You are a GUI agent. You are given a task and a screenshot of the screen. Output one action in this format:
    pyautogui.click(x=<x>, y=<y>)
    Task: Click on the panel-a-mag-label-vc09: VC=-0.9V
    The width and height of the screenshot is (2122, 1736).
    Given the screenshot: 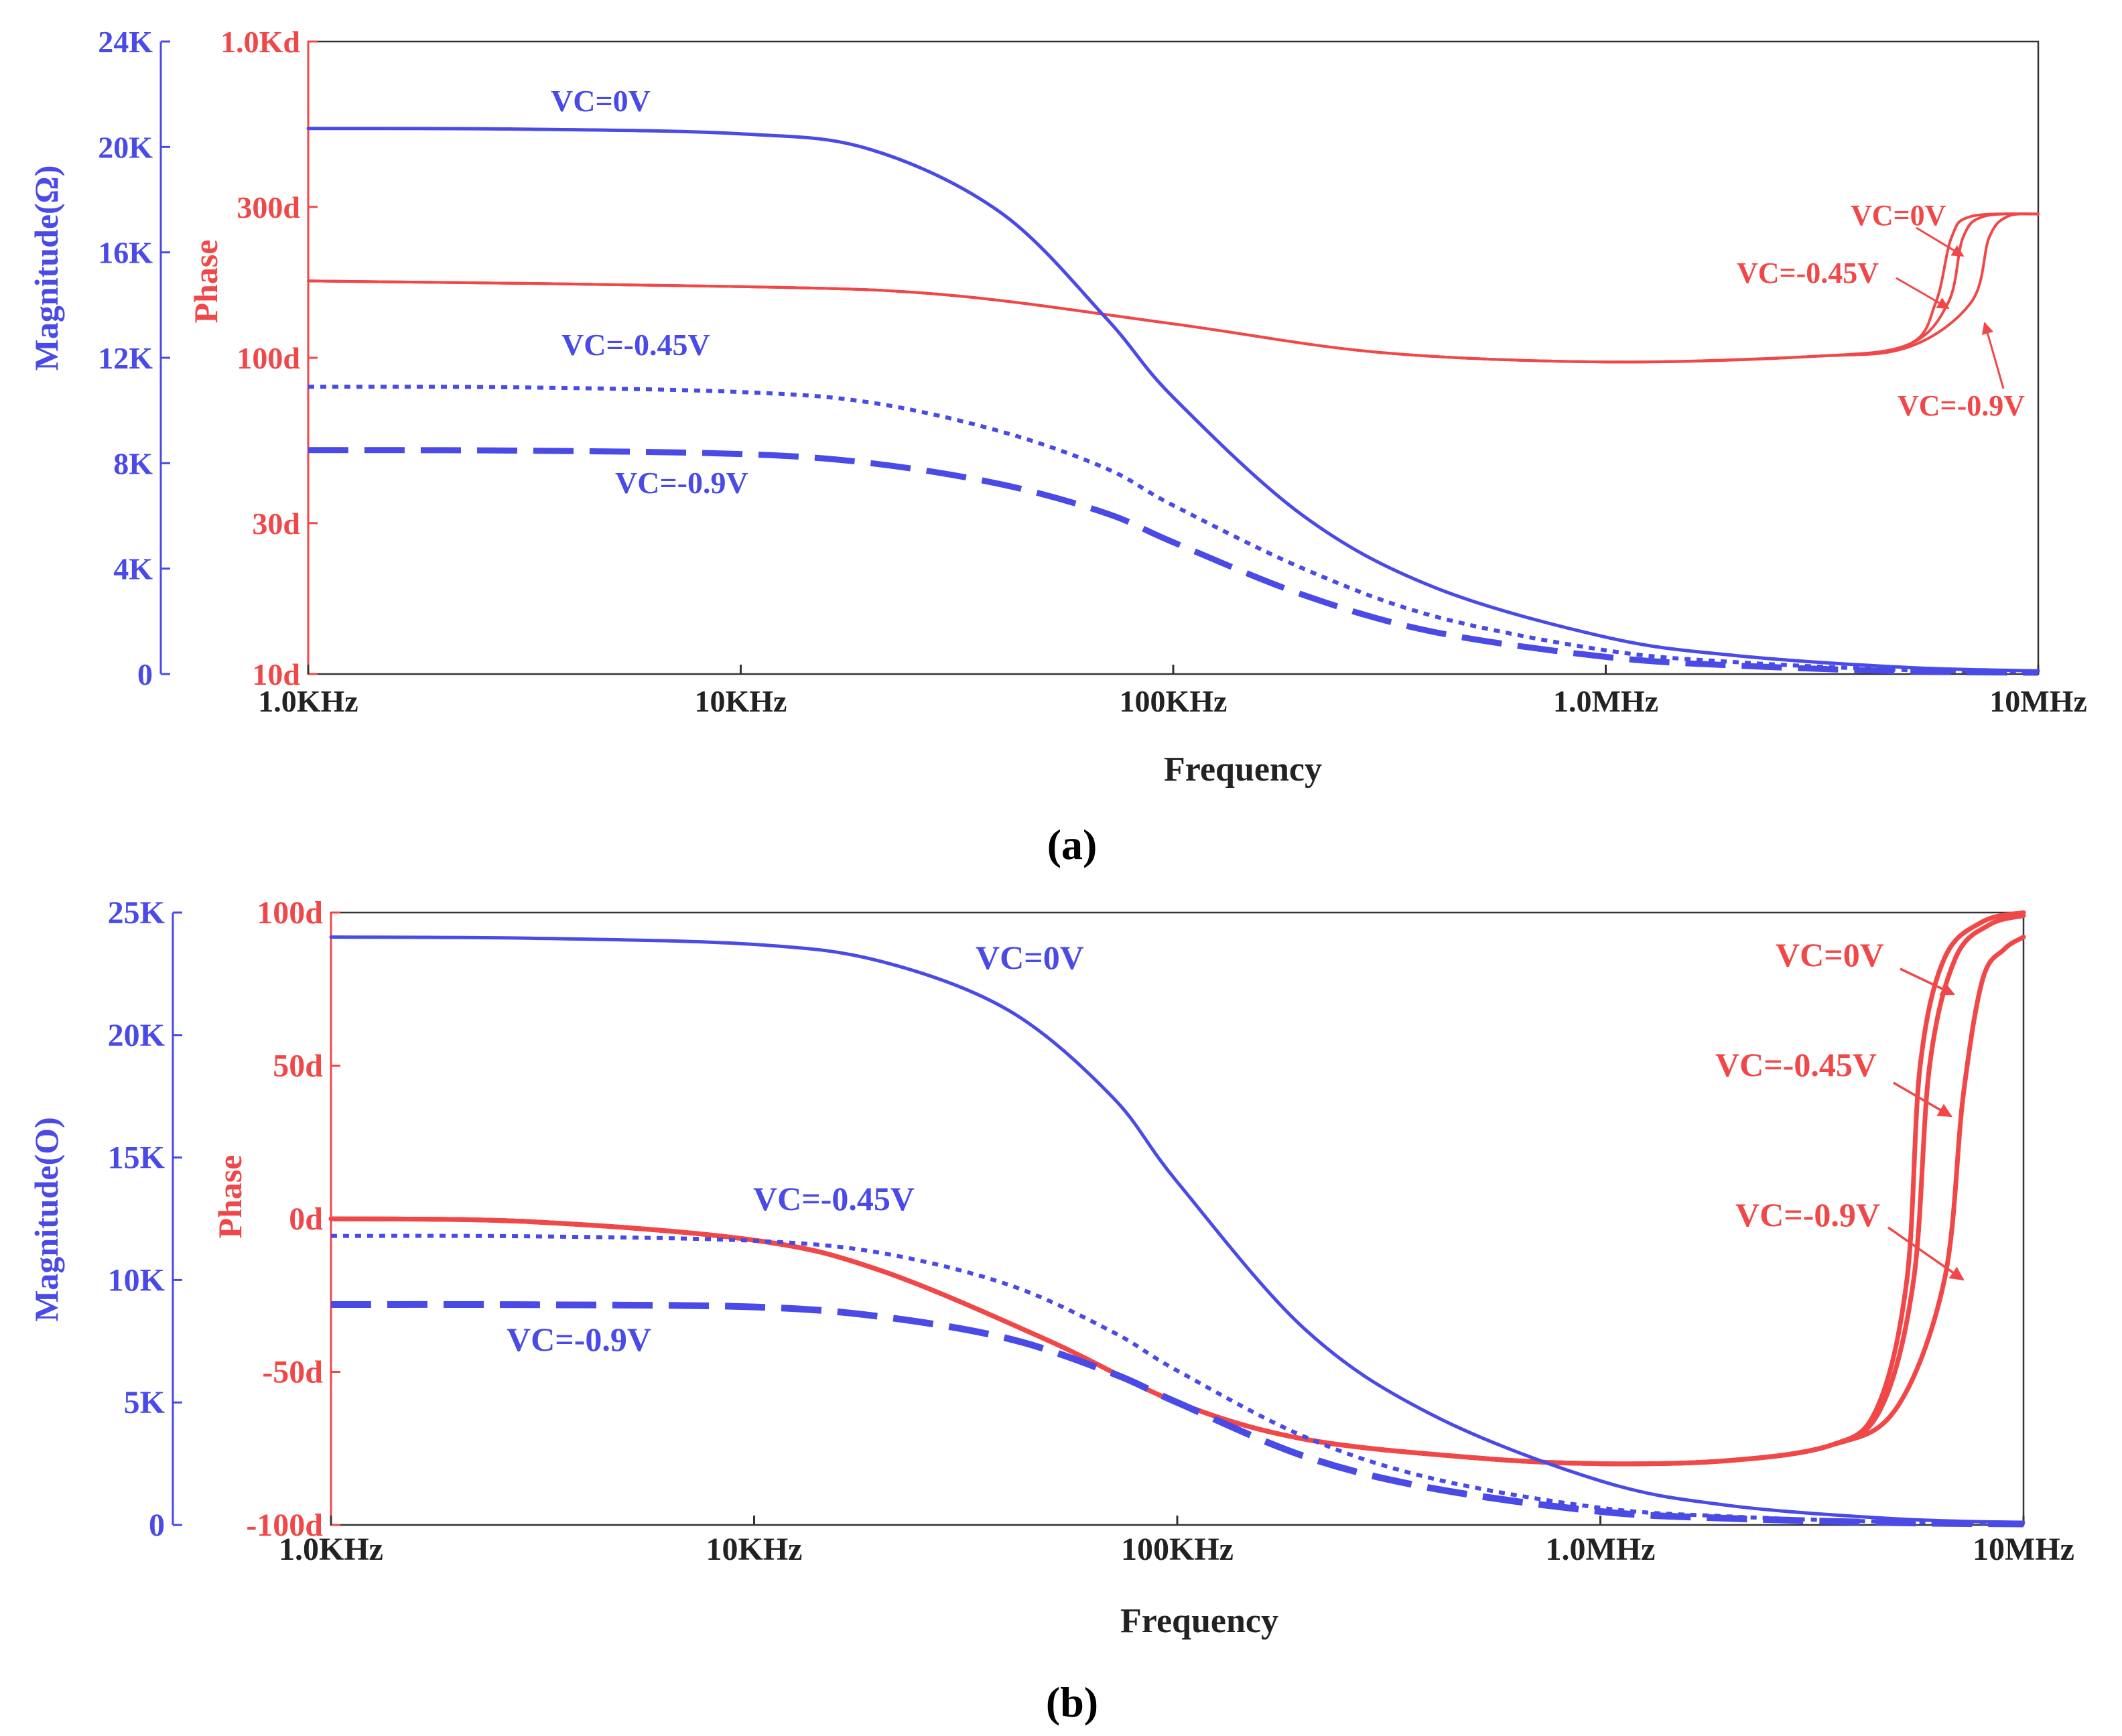 What is the action you would take?
    pyautogui.click(x=681, y=483)
    